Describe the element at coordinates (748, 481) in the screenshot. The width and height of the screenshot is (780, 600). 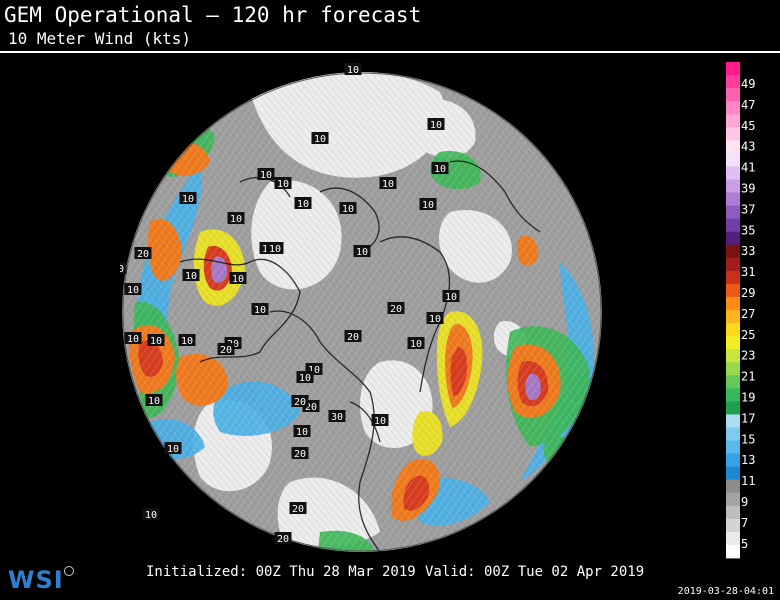
I see `legend-tick-label: 11` at that location.